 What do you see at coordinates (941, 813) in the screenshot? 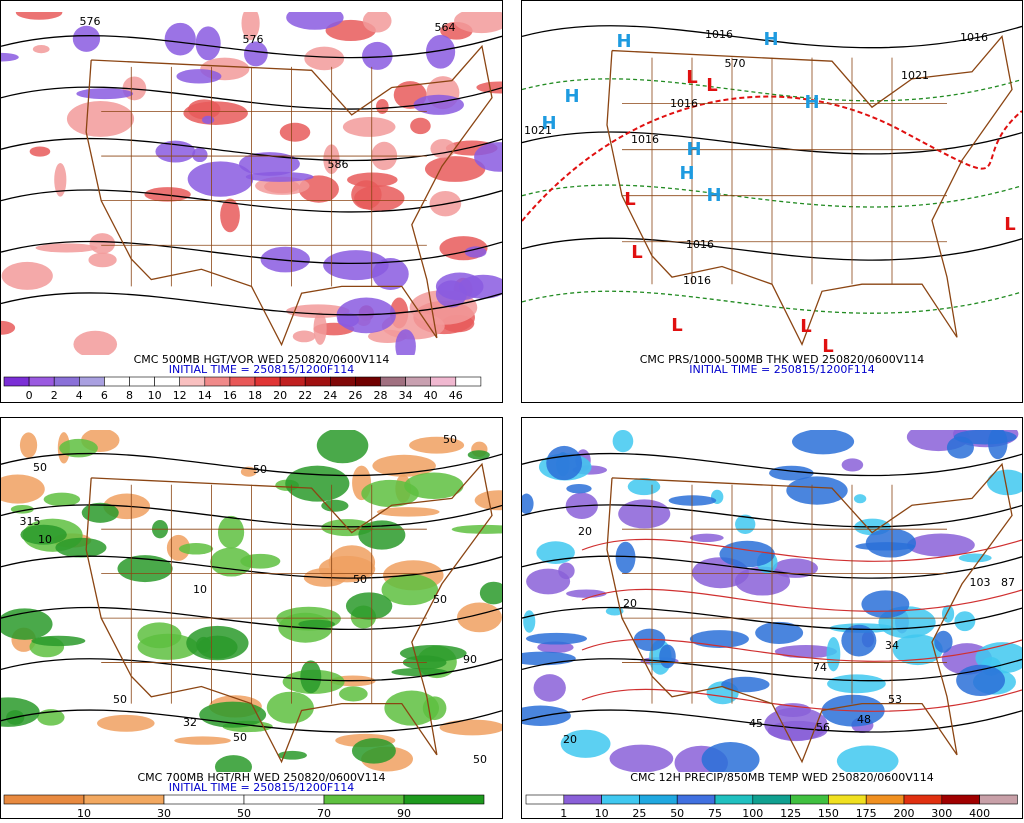
I see `colorbar-label: 300` at bounding box center [941, 813].